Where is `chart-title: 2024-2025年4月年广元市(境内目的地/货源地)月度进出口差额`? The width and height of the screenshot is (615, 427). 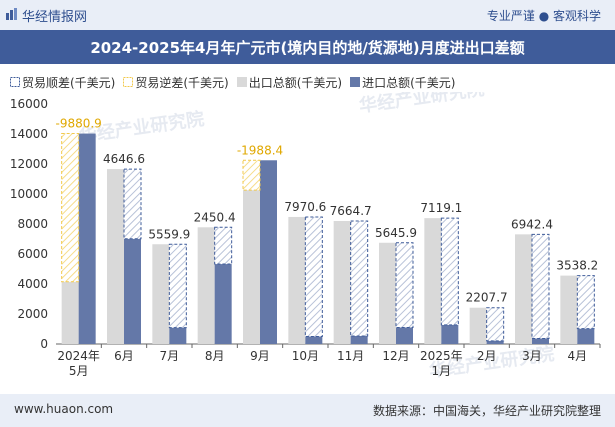 chart-title: 2024-2025年4月年广元市(境内目的地/货源地)月度进出口差额 is located at coordinates (307, 48).